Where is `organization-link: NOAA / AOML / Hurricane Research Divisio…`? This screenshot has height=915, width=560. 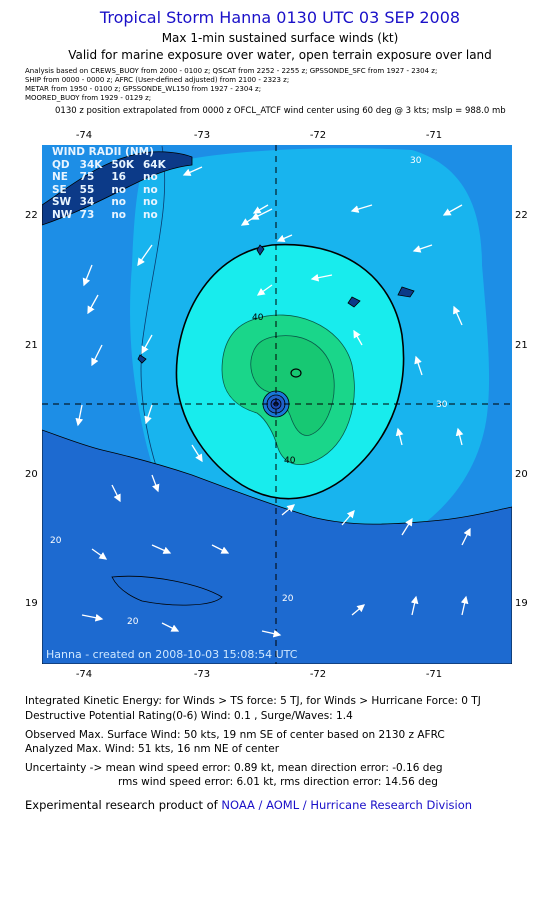 organization-link: NOAA / AOML / Hurricane Research Divisio… is located at coordinates (347, 805).